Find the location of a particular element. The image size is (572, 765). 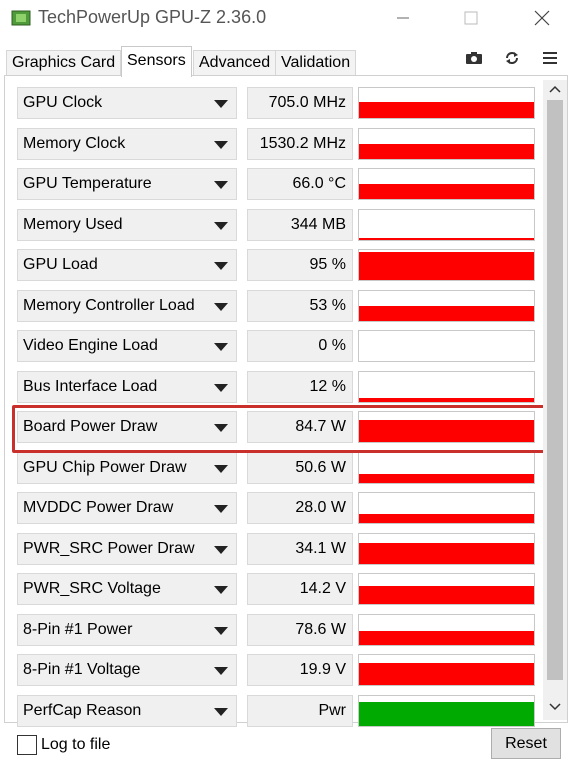

sensor-value: 12 % is located at coordinates (327, 386).